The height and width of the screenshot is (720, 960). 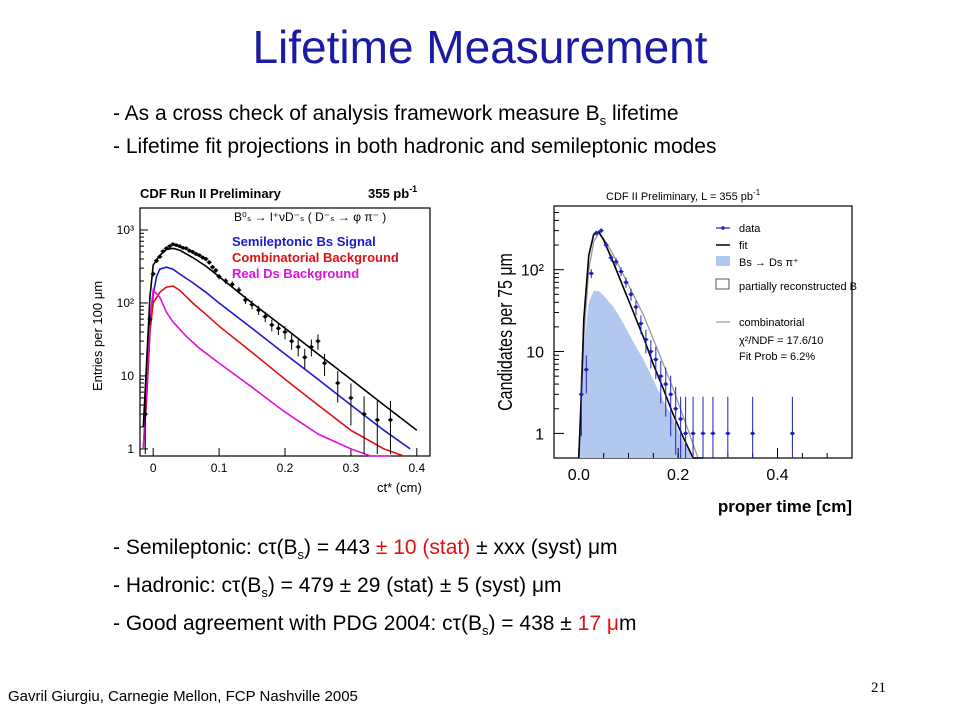 I want to click on subscript: s, so click(x=603, y=121).